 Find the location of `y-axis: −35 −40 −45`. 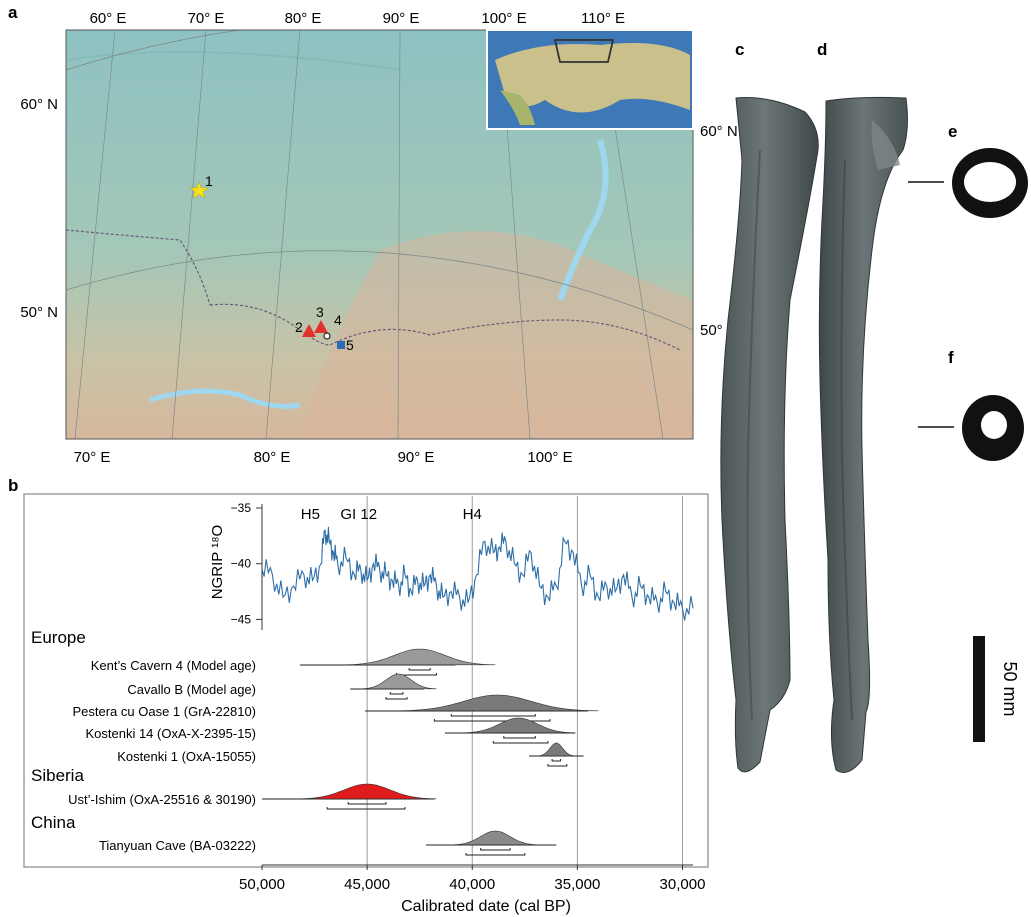

y-axis: −35 −40 −45 is located at coordinates (247, 565).